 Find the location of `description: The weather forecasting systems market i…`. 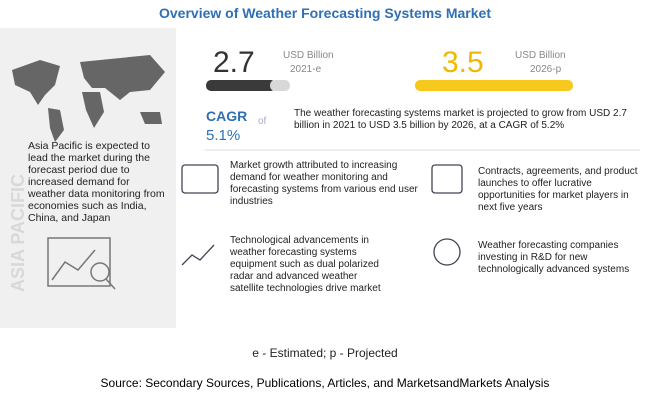

description: The weather forecasting systems market i… is located at coordinates (460, 119).